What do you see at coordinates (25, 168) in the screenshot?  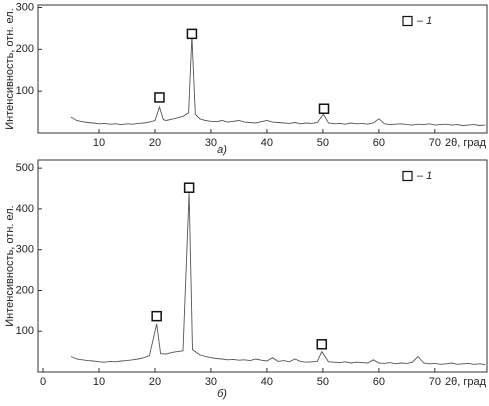 I see `y-tick-label: 500` at bounding box center [25, 168].